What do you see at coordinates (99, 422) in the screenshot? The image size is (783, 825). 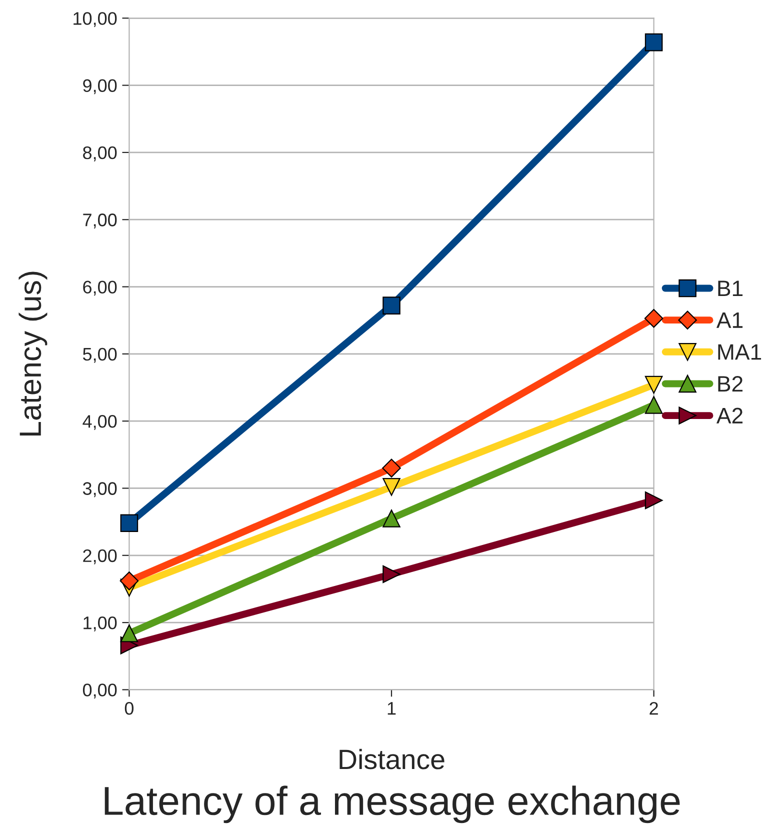 I see `y-tick-label: 4,00` at bounding box center [99, 422].